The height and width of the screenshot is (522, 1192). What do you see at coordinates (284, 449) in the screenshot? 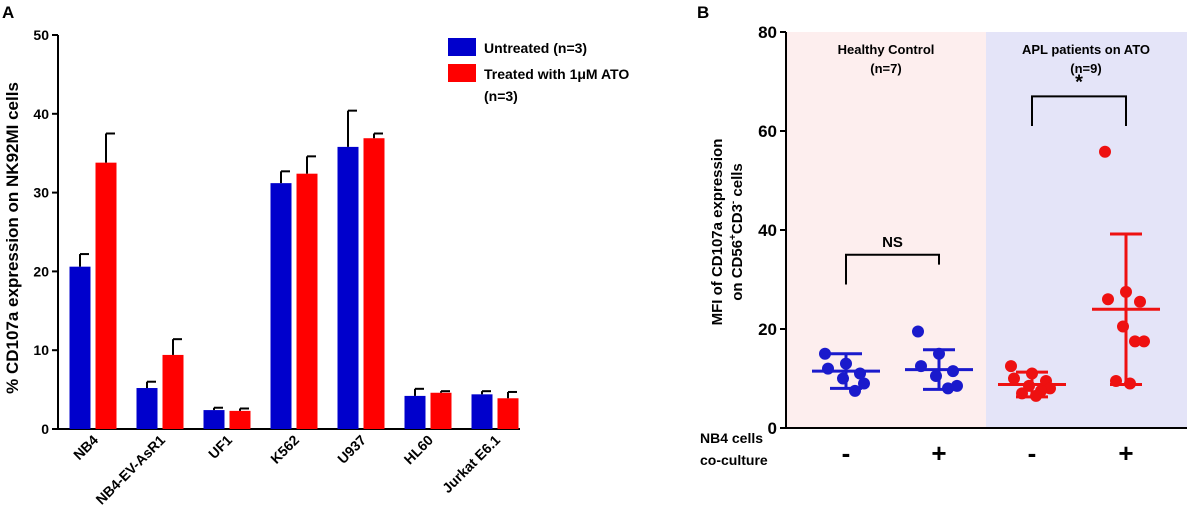
I see `x-tick-label-k562: K562` at bounding box center [284, 449].